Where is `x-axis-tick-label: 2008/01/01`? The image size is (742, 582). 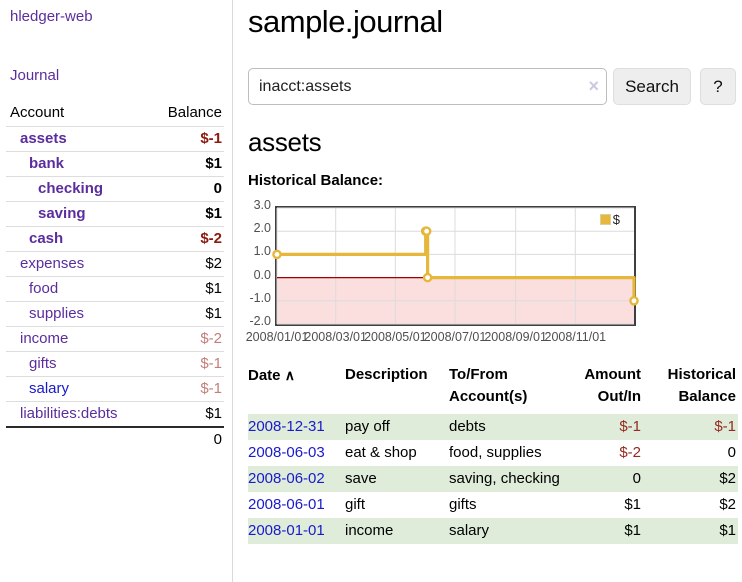 x-axis-tick-label: 2008/01/01 is located at coordinates (277, 337).